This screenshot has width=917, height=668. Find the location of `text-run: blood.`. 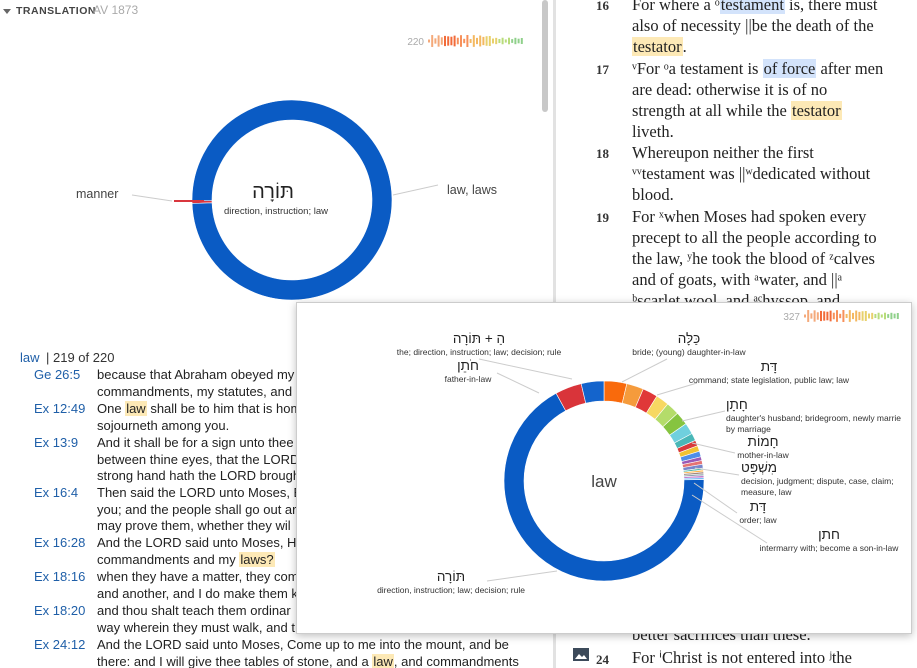

text-run: blood. is located at coordinates (653, 194).